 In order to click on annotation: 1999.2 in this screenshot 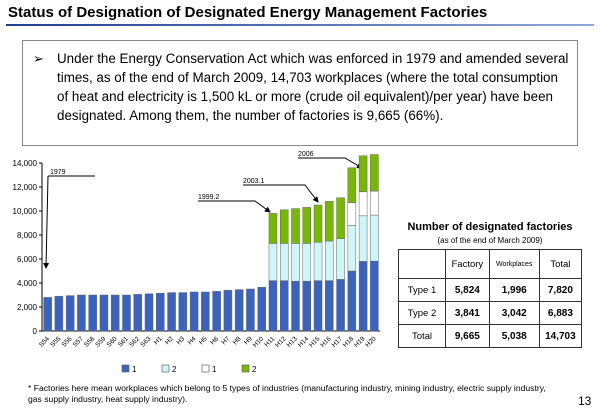, I will do `click(209, 197)`.